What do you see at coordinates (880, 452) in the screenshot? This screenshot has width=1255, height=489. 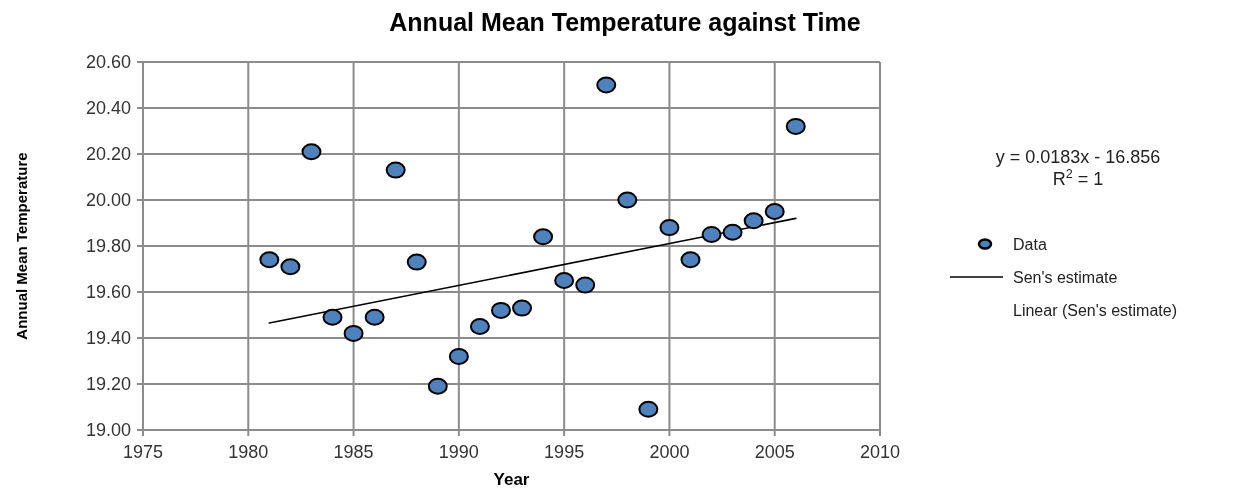 I see `x-tick-label: 2010` at bounding box center [880, 452].